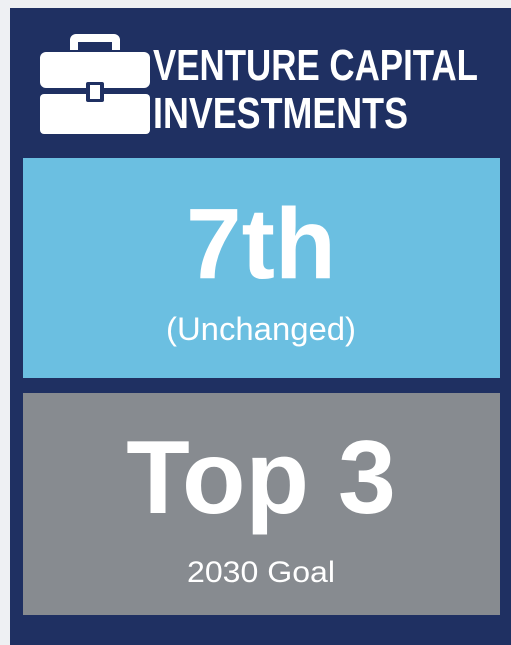 Image resolution: width=511 pixels, height=645 pixels. I want to click on rank-value: 7th, so click(261, 244).